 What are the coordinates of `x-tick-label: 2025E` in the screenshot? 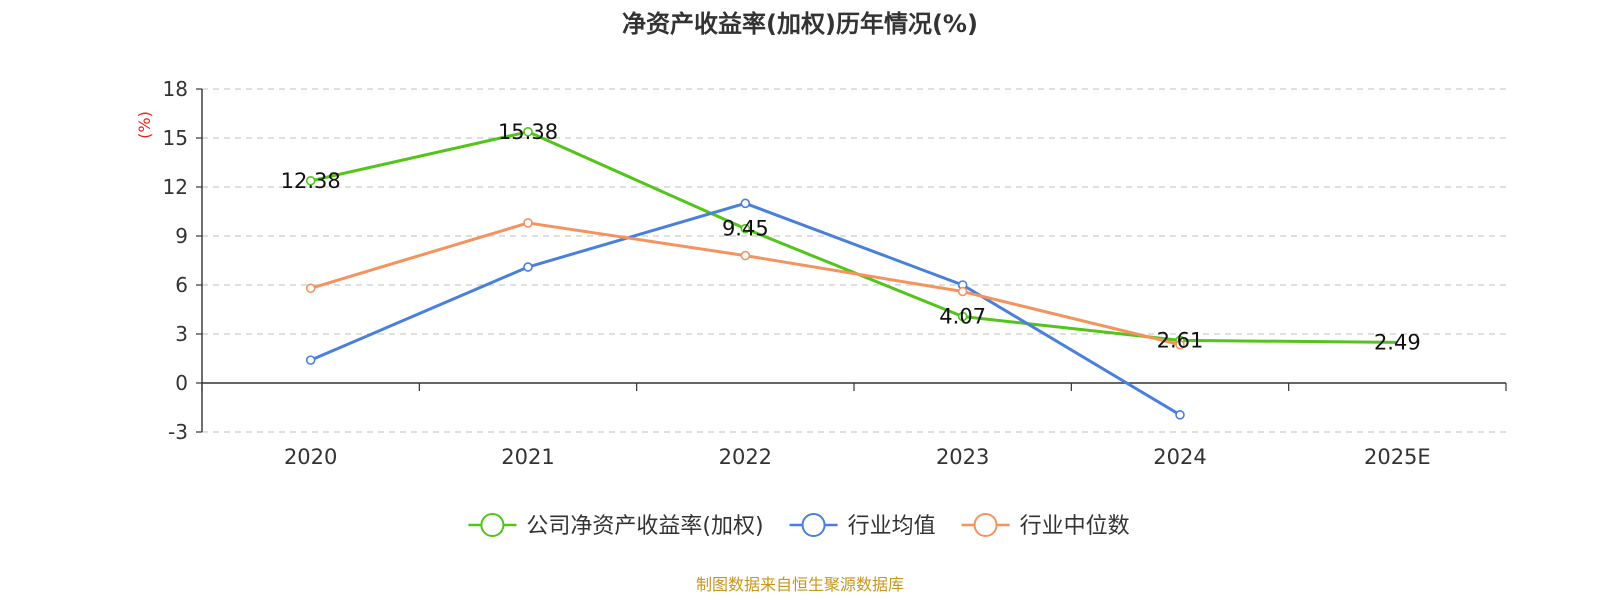 It's located at (1397, 457).